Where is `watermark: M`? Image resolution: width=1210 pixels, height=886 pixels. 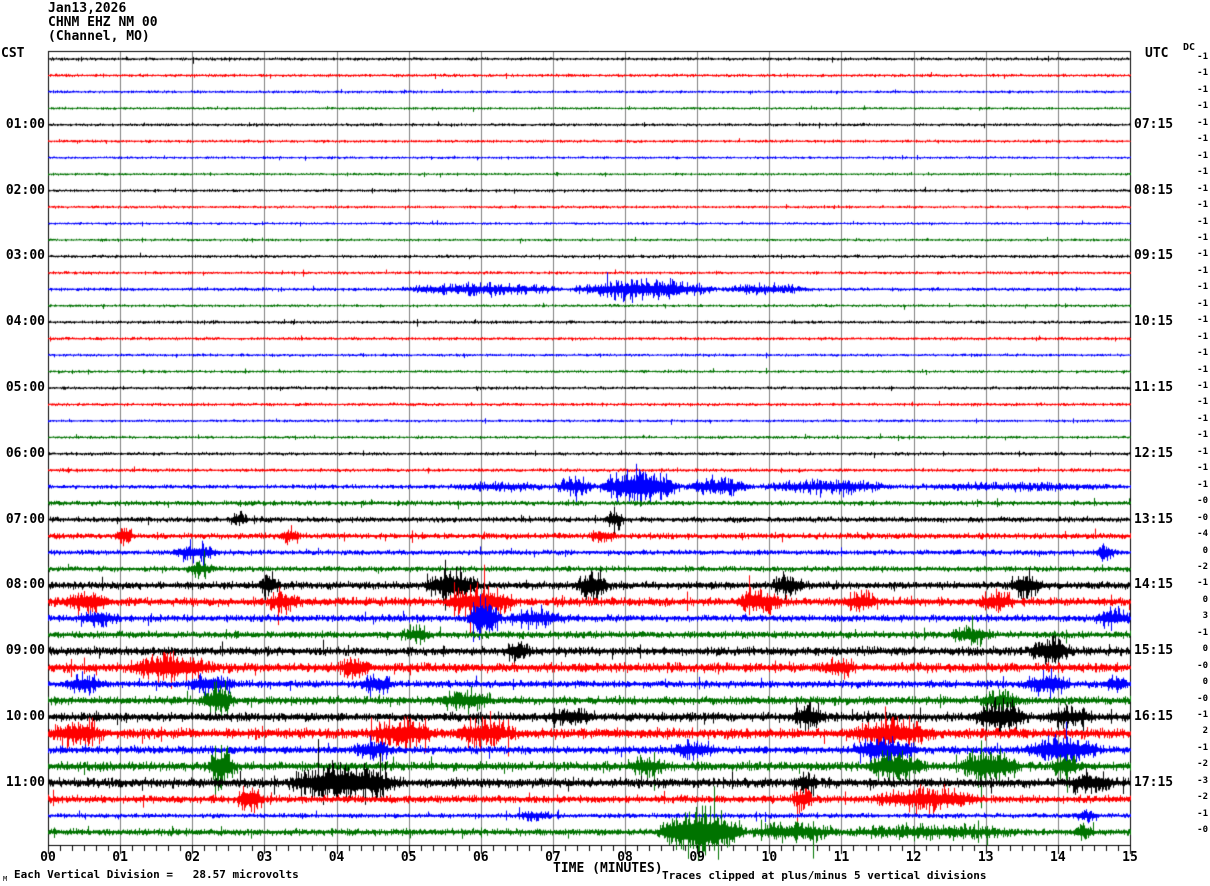 watermark: M is located at coordinates (5, 879).